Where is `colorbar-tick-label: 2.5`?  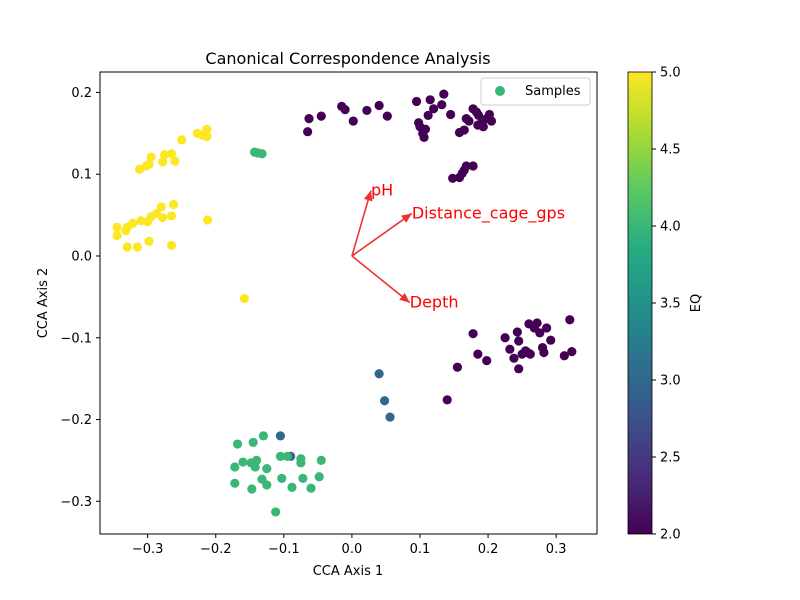 colorbar-tick-label: 2.5 is located at coordinates (670, 458).